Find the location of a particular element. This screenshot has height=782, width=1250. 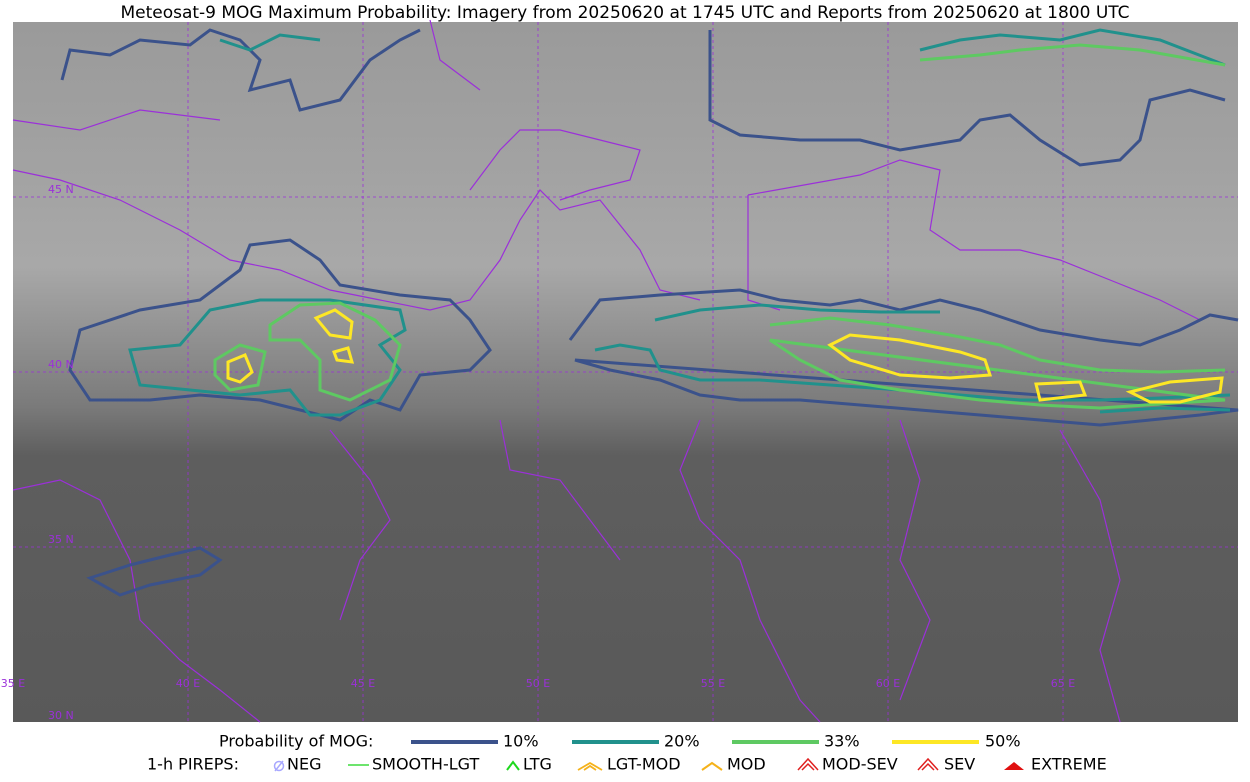

legend-label: 50% is located at coordinates (1003, 741).